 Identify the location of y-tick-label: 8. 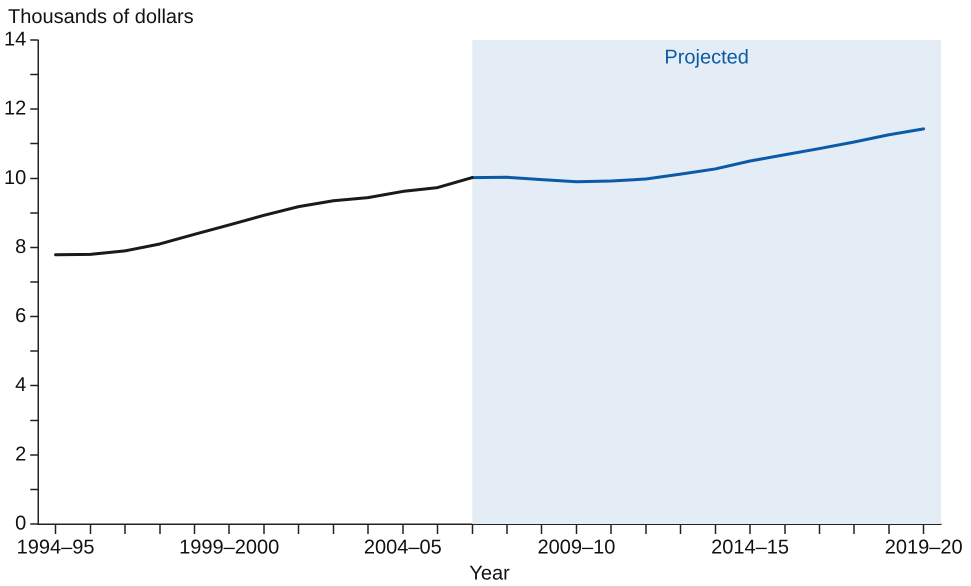
(20, 247).